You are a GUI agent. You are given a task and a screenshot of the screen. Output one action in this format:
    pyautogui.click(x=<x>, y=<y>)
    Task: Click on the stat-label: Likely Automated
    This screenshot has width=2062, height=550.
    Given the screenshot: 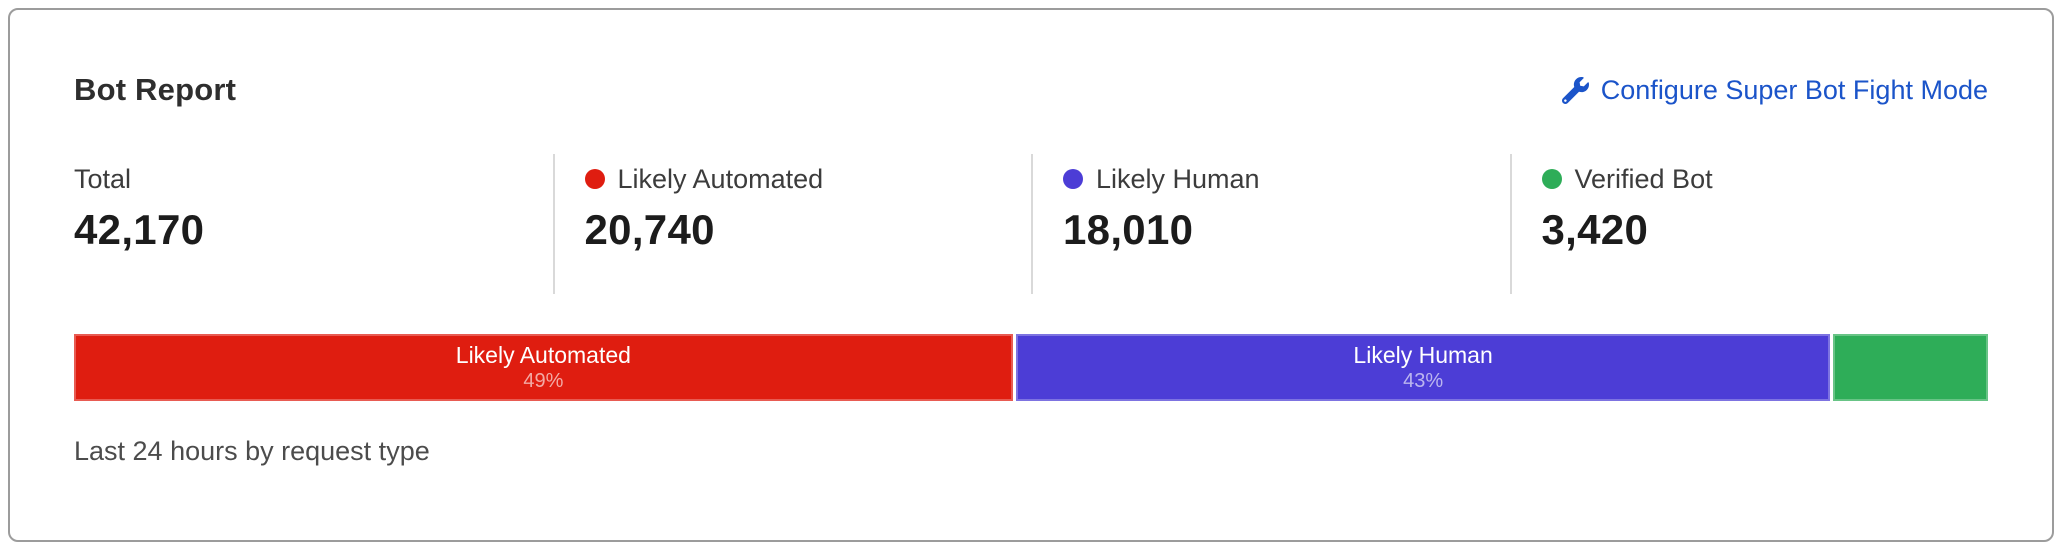 What is the action you would take?
    pyautogui.click(x=720, y=179)
    